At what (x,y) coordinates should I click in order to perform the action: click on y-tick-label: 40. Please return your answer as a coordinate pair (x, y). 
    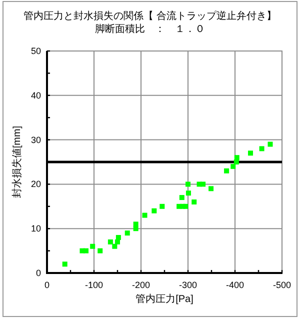
    Looking at the image, I should click on (35, 95).